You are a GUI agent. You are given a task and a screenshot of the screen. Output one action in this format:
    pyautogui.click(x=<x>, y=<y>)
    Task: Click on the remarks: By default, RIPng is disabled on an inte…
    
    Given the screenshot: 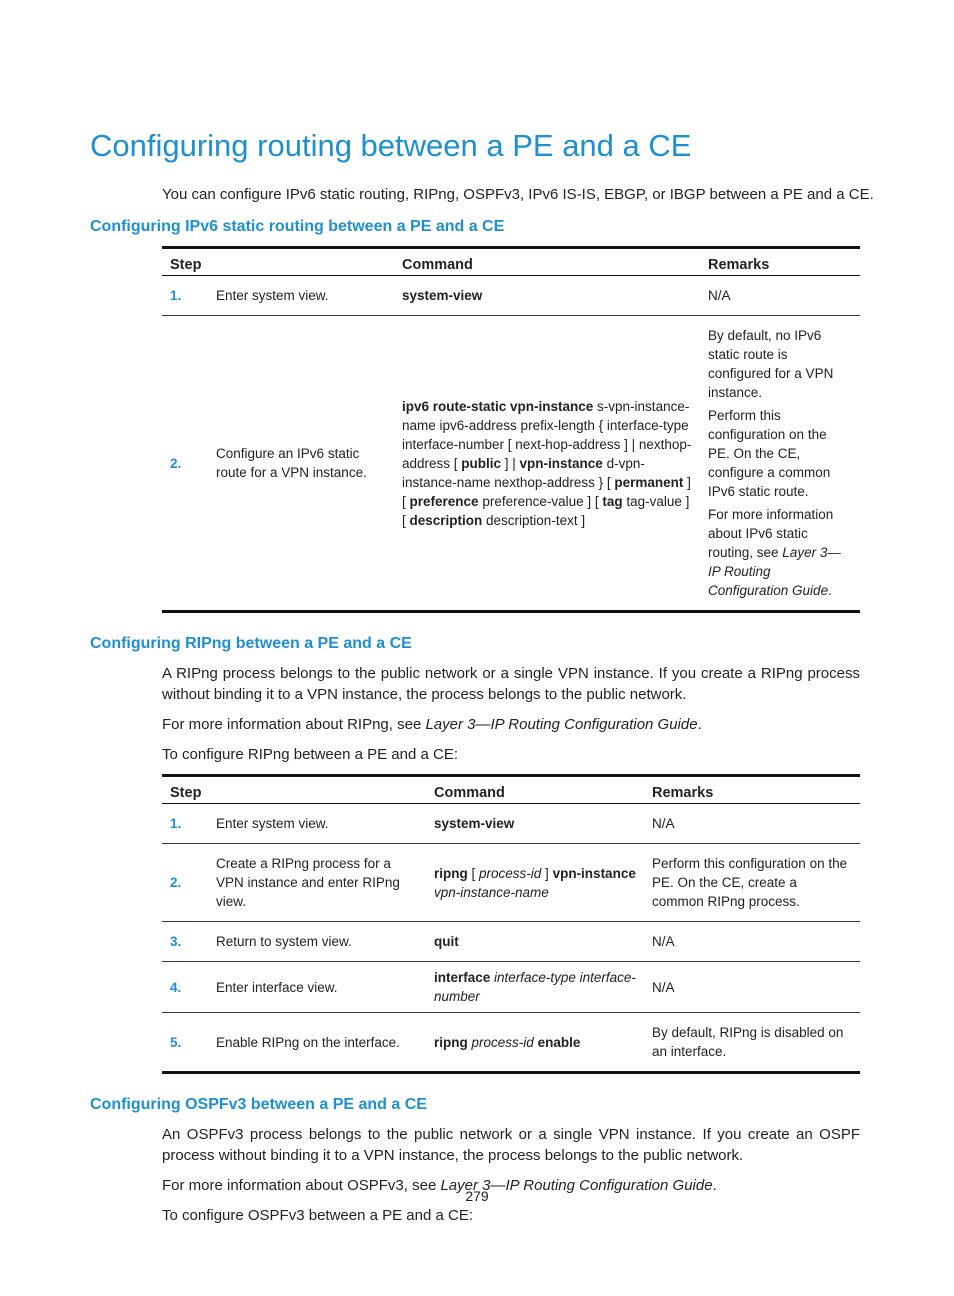 What is the action you would take?
    pyautogui.click(x=752, y=1043)
    